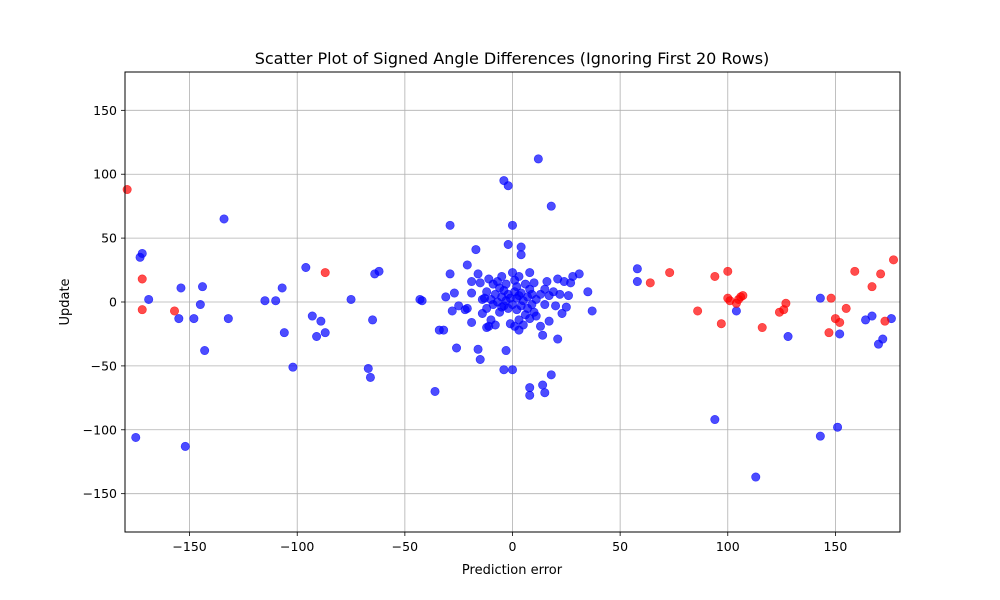  What do you see at coordinates (65, 301) in the screenshot?
I see `y-axis-label: Update` at bounding box center [65, 301].